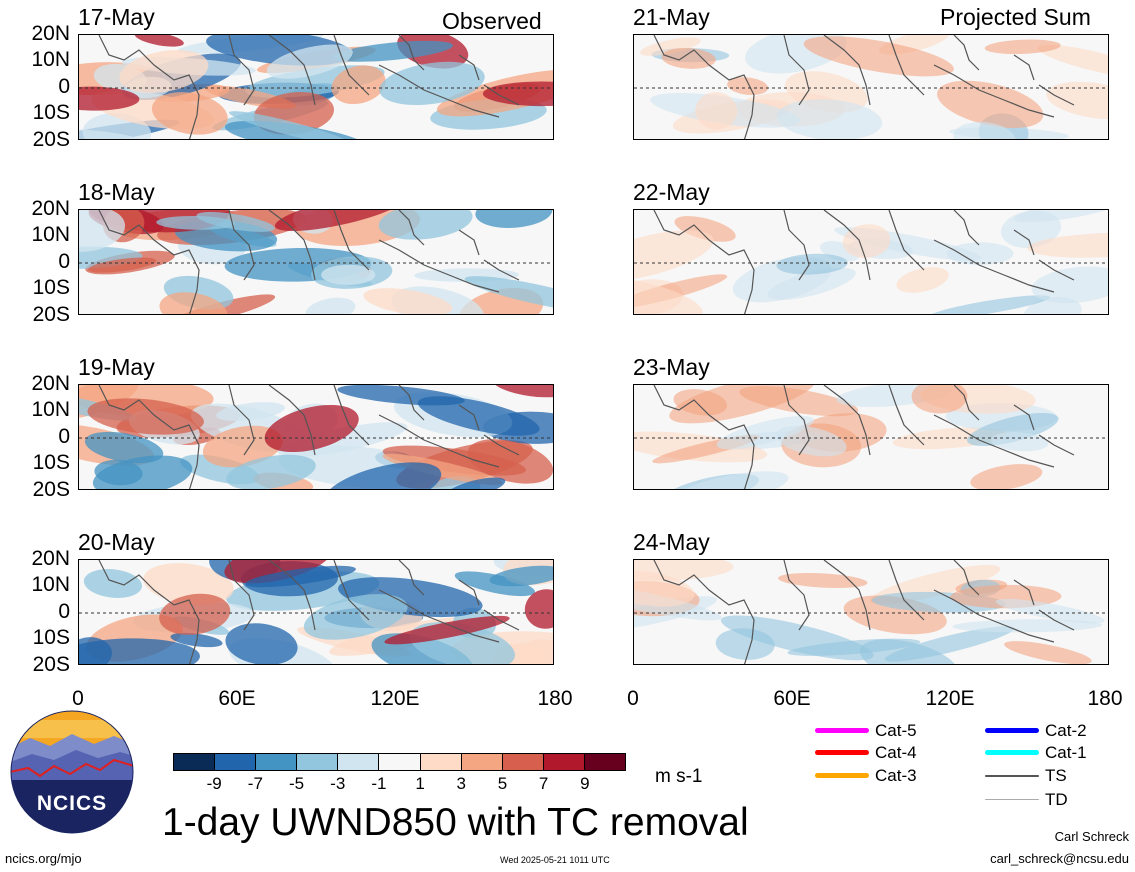 Image resolution: width=1135 pixels, height=872 pixels. I want to click on panel-date: 17-May, so click(116, 17).